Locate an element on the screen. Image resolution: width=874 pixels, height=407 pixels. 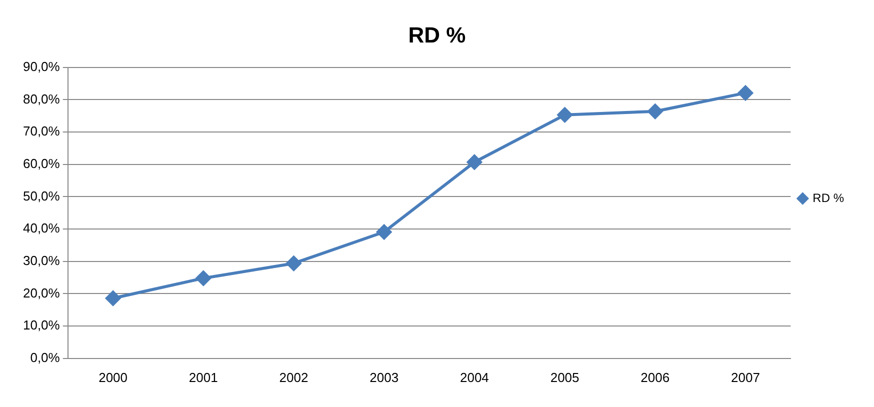
y-tick-label: 80,0% is located at coordinates (41, 98).